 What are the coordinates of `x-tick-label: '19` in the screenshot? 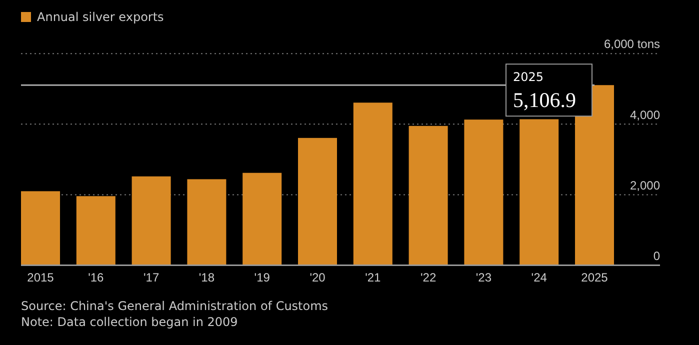 It's located at (262, 277).